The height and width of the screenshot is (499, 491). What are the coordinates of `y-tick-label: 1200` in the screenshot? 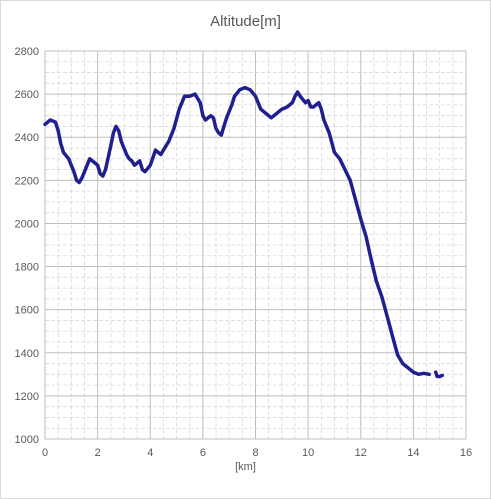 It's located at (27, 397).